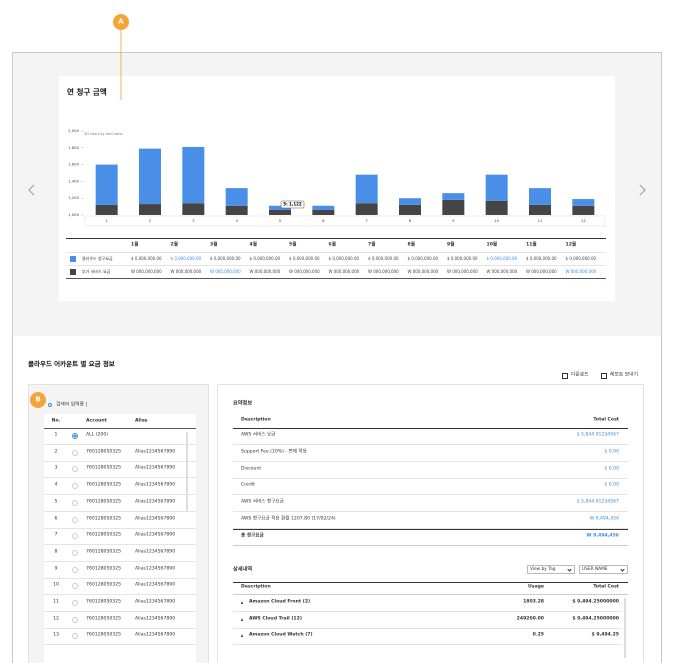 The height and width of the screenshot is (663, 677). What do you see at coordinates (193, 220) in the screenshot?
I see `x-tick-label: 3` at bounding box center [193, 220].